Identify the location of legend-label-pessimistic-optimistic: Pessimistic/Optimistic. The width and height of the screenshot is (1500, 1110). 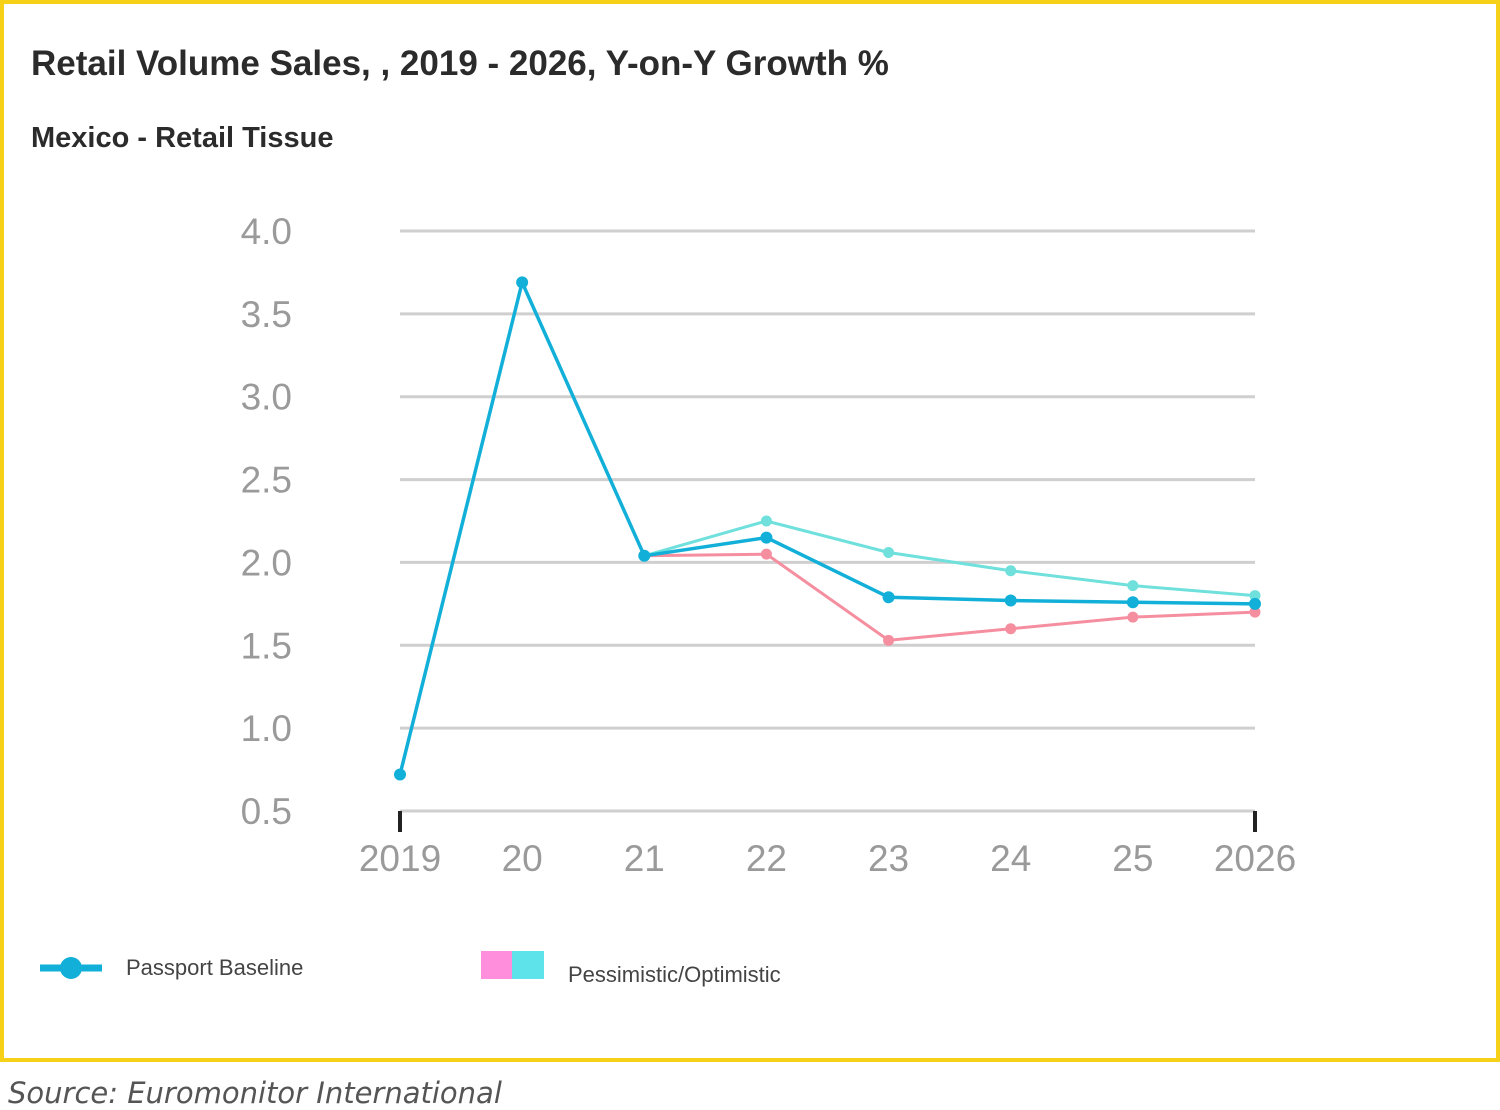
(674, 974).